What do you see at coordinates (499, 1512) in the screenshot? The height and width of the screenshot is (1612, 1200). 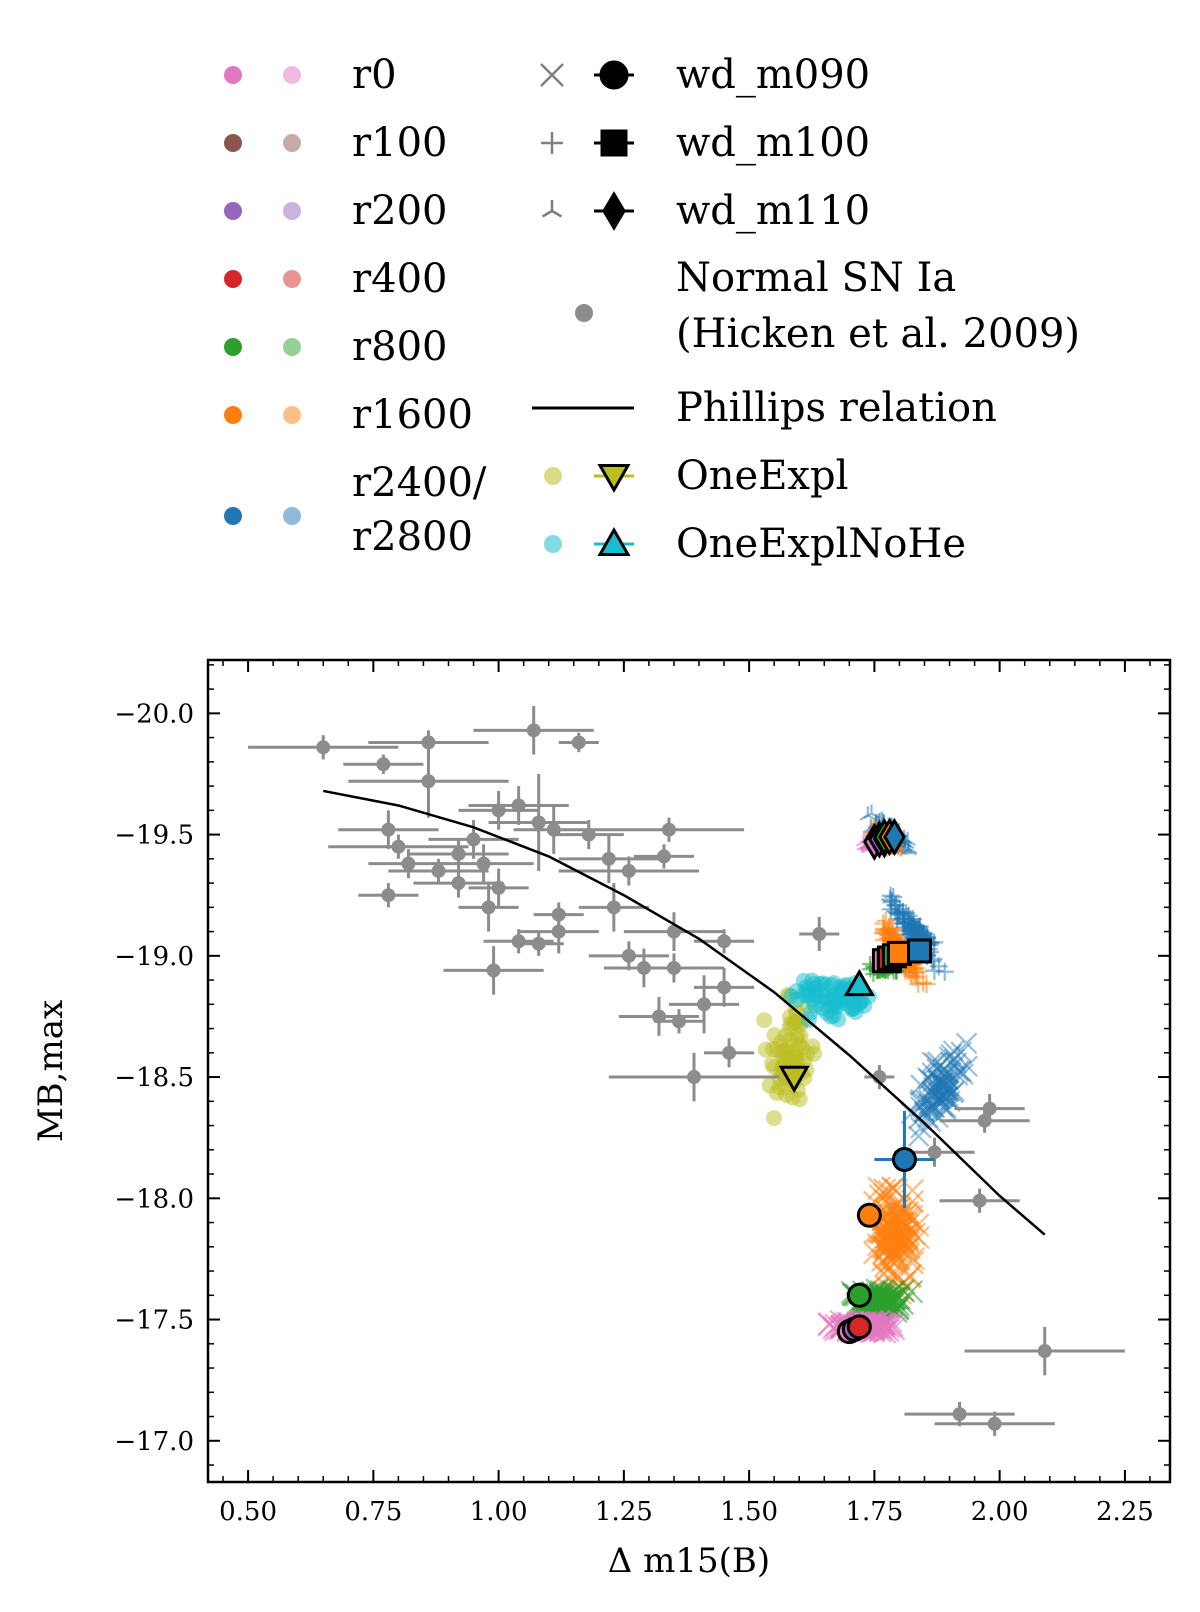 I see `x-tick-label: 1.00` at bounding box center [499, 1512].